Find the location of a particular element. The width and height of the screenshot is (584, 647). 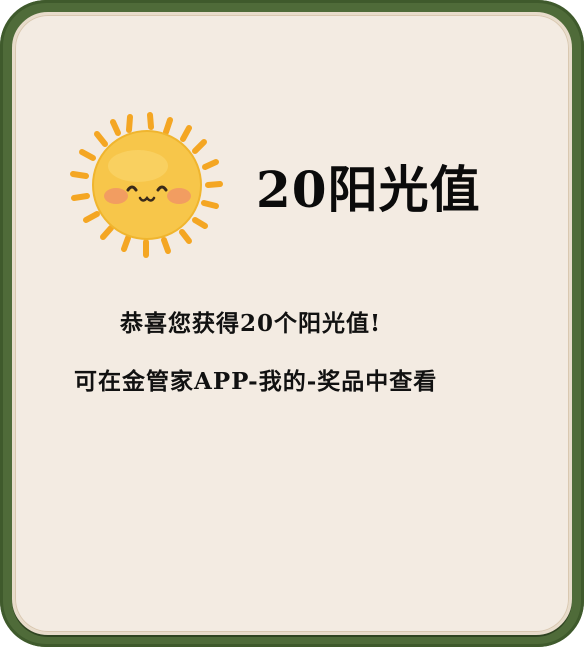

smiling-sun-icon is located at coordinates (146, 185).